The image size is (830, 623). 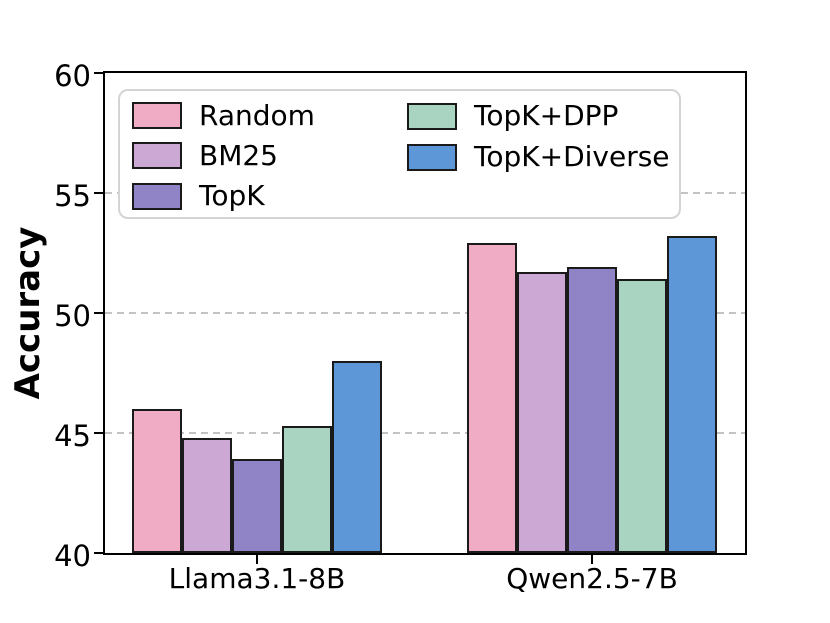 I want to click on legend-swatch-TopK+DPP, so click(x=432, y=116).